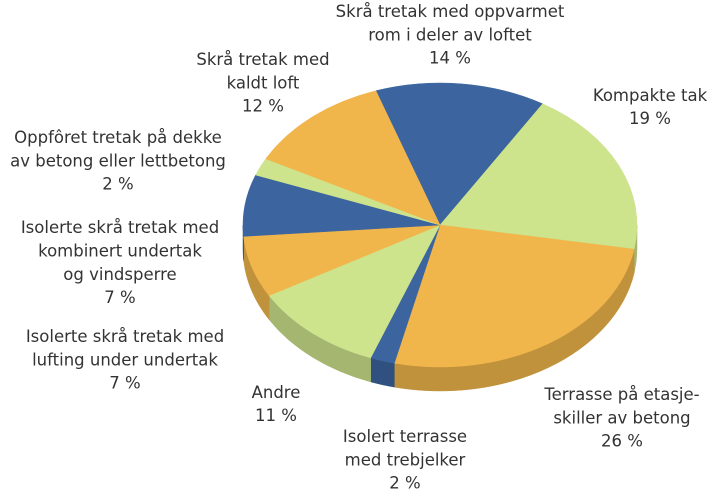 The height and width of the screenshot is (494, 712). I want to click on slice-label: Kompakte tak, so click(650, 95).